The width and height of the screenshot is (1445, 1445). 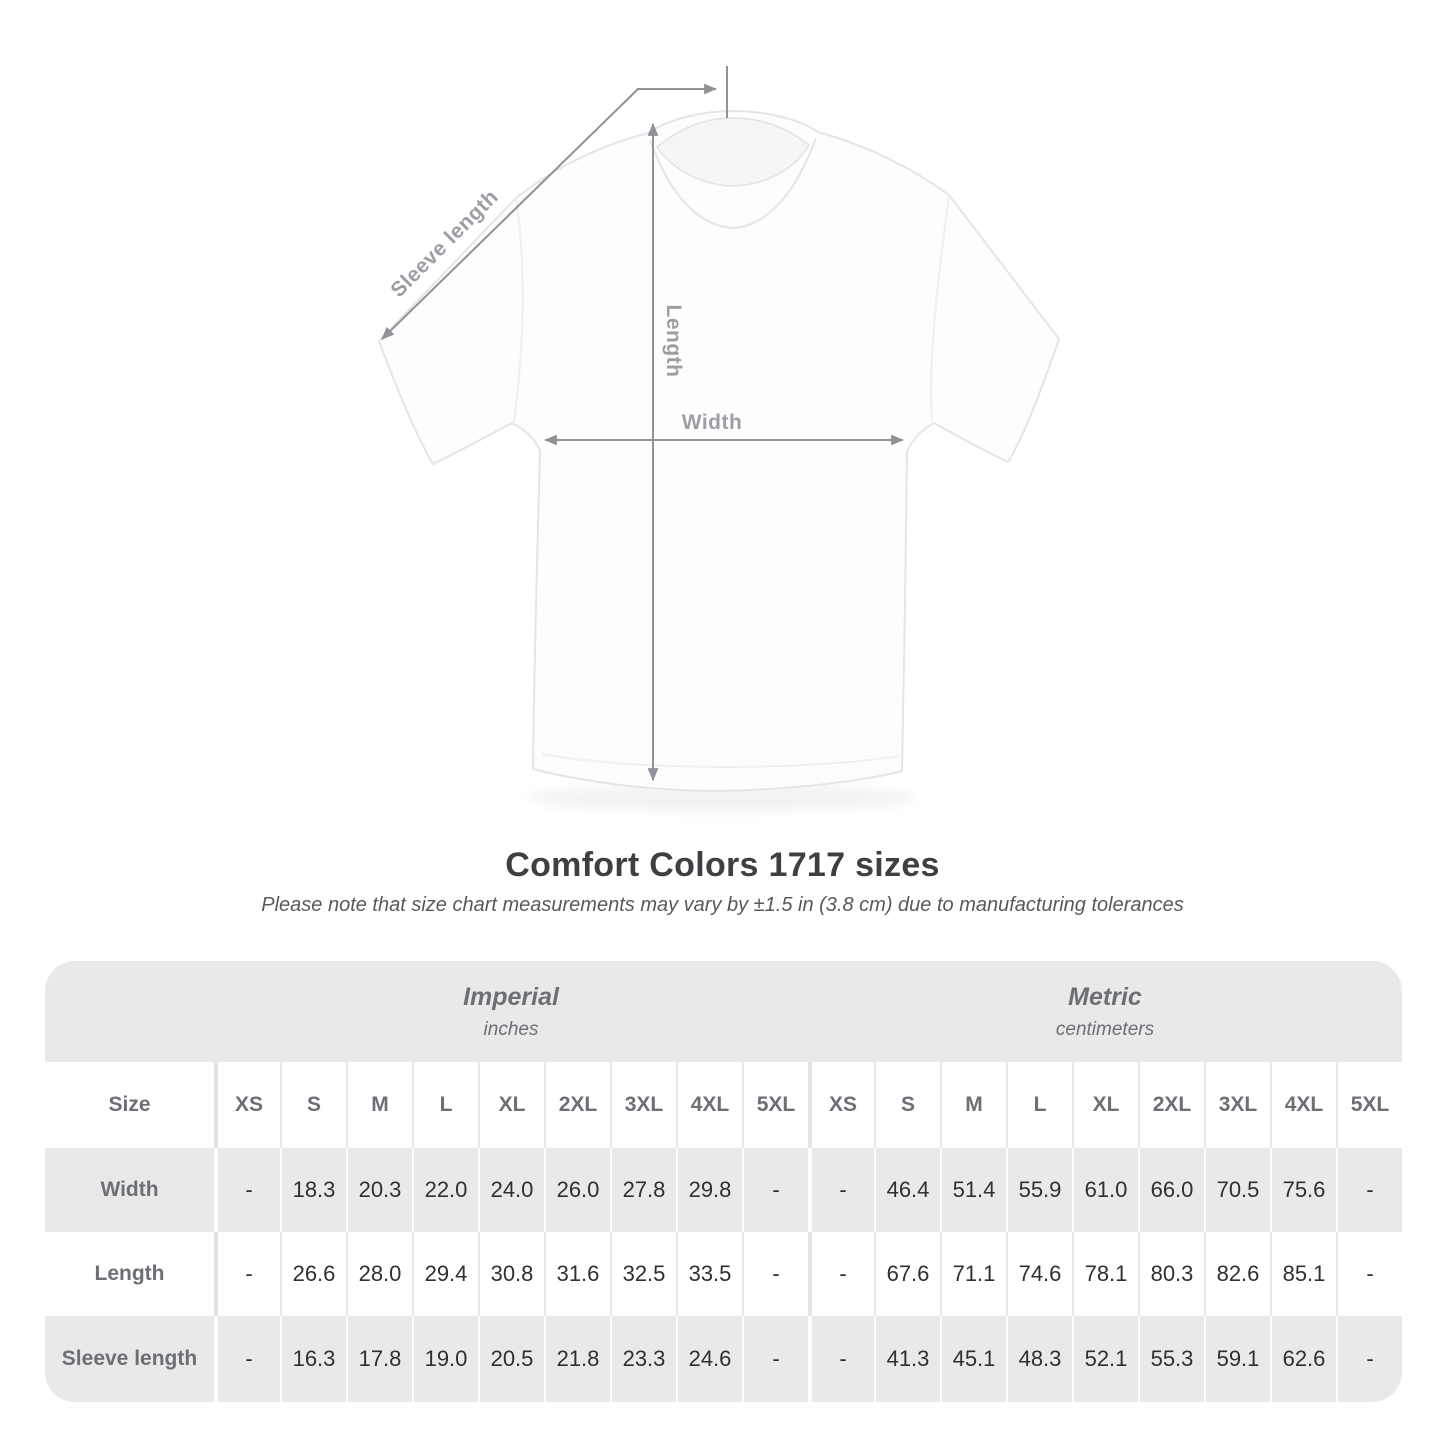 I want to click on table-cell: 23.3, so click(x=643, y=1359).